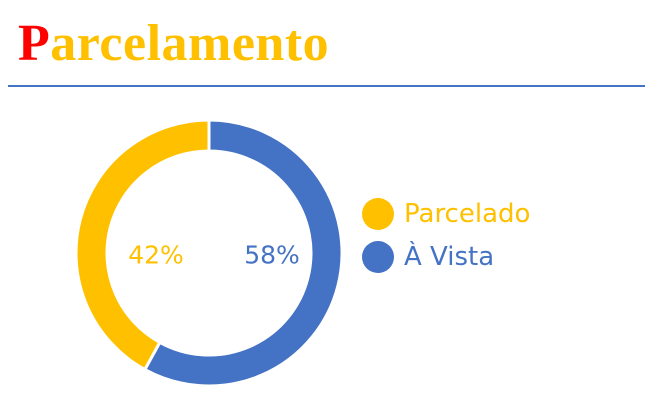 Image resolution: width=645 pixels, height=408 pixels. Describe the element at coordinates (378, 257) in the screenshot. I see `legend-swatch-a-vista` at that location.